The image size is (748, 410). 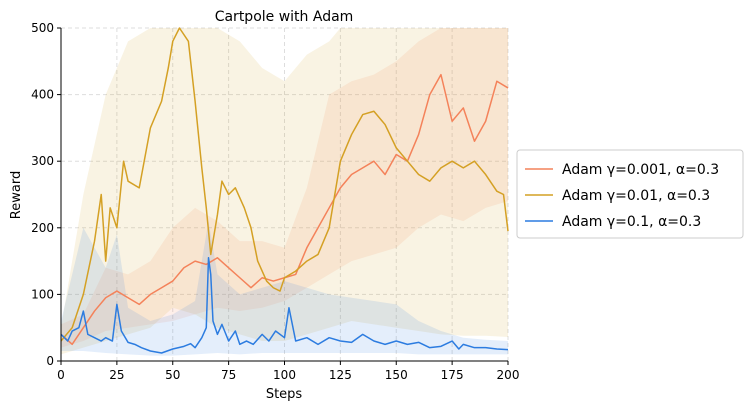 What do you see at coordinates (631, 222) in the screenshot?
I see `legend-label-3: Adam γ=0.1, α=0.3` at bounding box center [631, 222].